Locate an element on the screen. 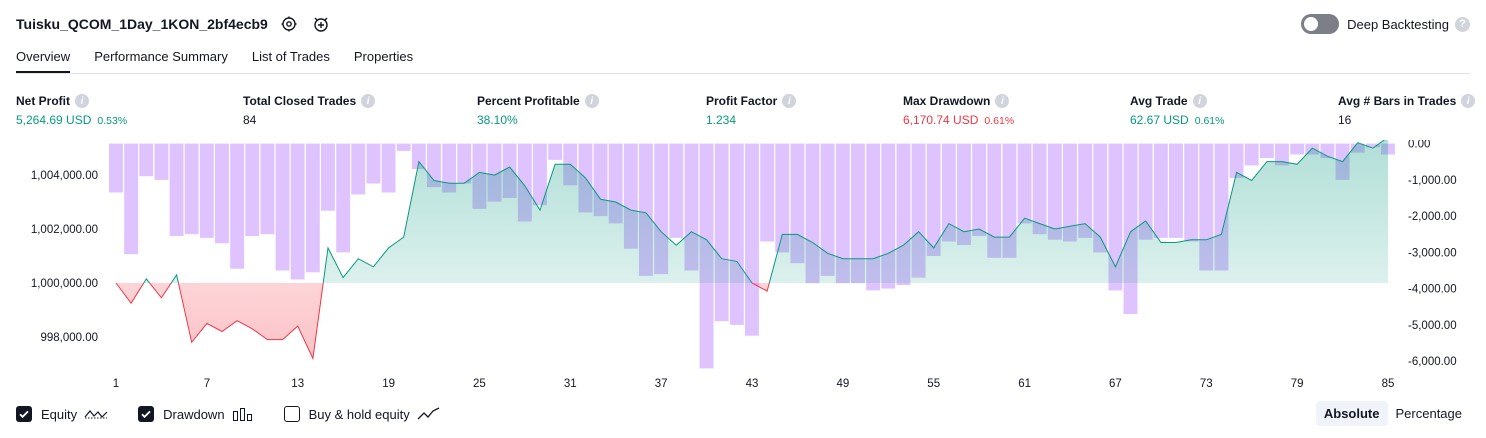 This screenshot has height=438, width=1486. left-axis-tick: 1,002,000.00 is located at coordinates (64, 230).